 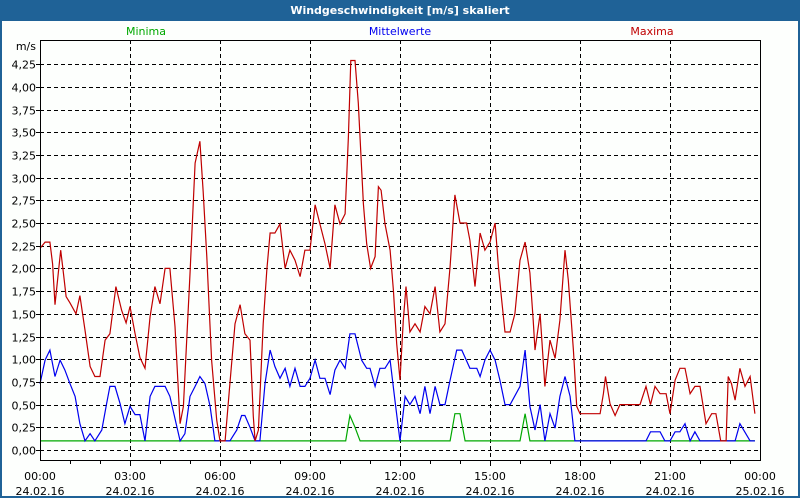 What do you see at coordinates (26, 46) in the screenshot?
I see `y-axis-unit: m/s` at bounding box center [26, 46].